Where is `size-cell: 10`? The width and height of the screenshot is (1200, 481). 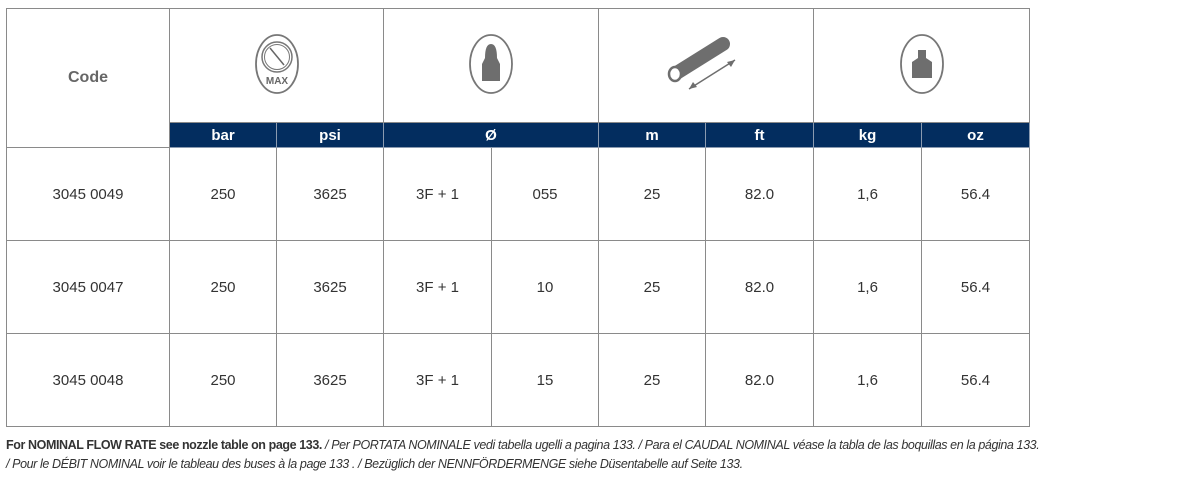 size-cell: 10 is located at coordinates (545, 287).